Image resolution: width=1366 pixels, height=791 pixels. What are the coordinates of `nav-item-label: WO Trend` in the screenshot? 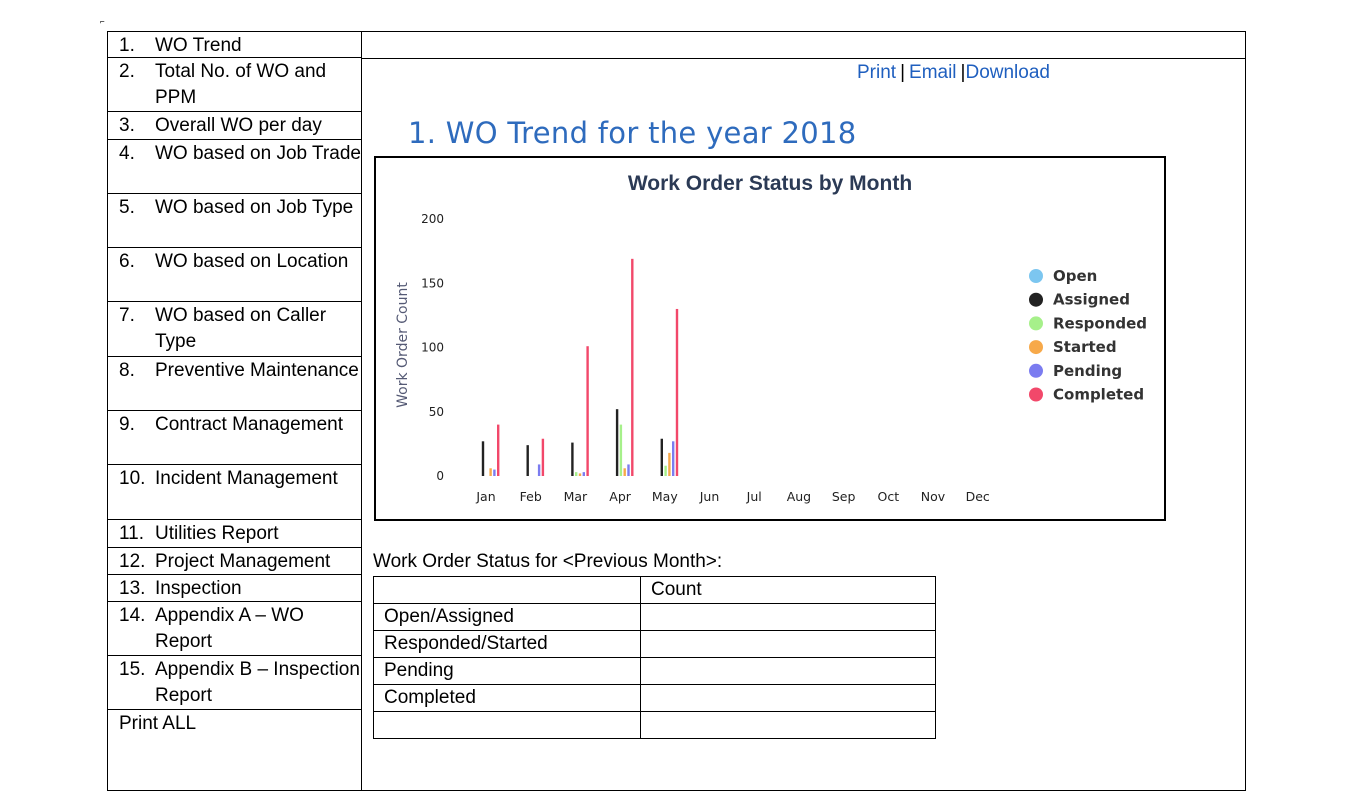 It's located at (198, 45).